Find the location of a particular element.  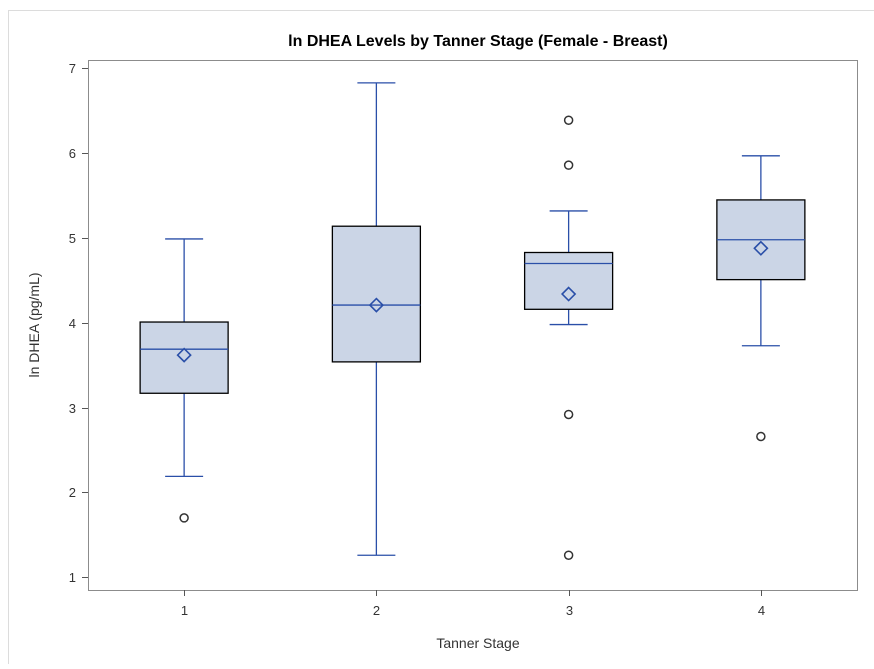

x-tick-label: 2 is located at coordinates (376, 610).